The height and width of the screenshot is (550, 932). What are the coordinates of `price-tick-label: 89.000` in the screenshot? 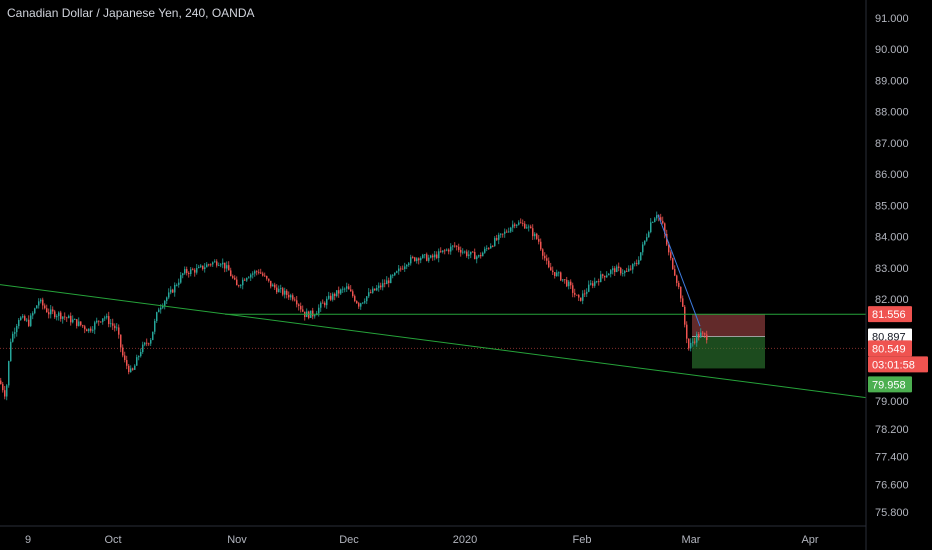 It's located at (892, 81).